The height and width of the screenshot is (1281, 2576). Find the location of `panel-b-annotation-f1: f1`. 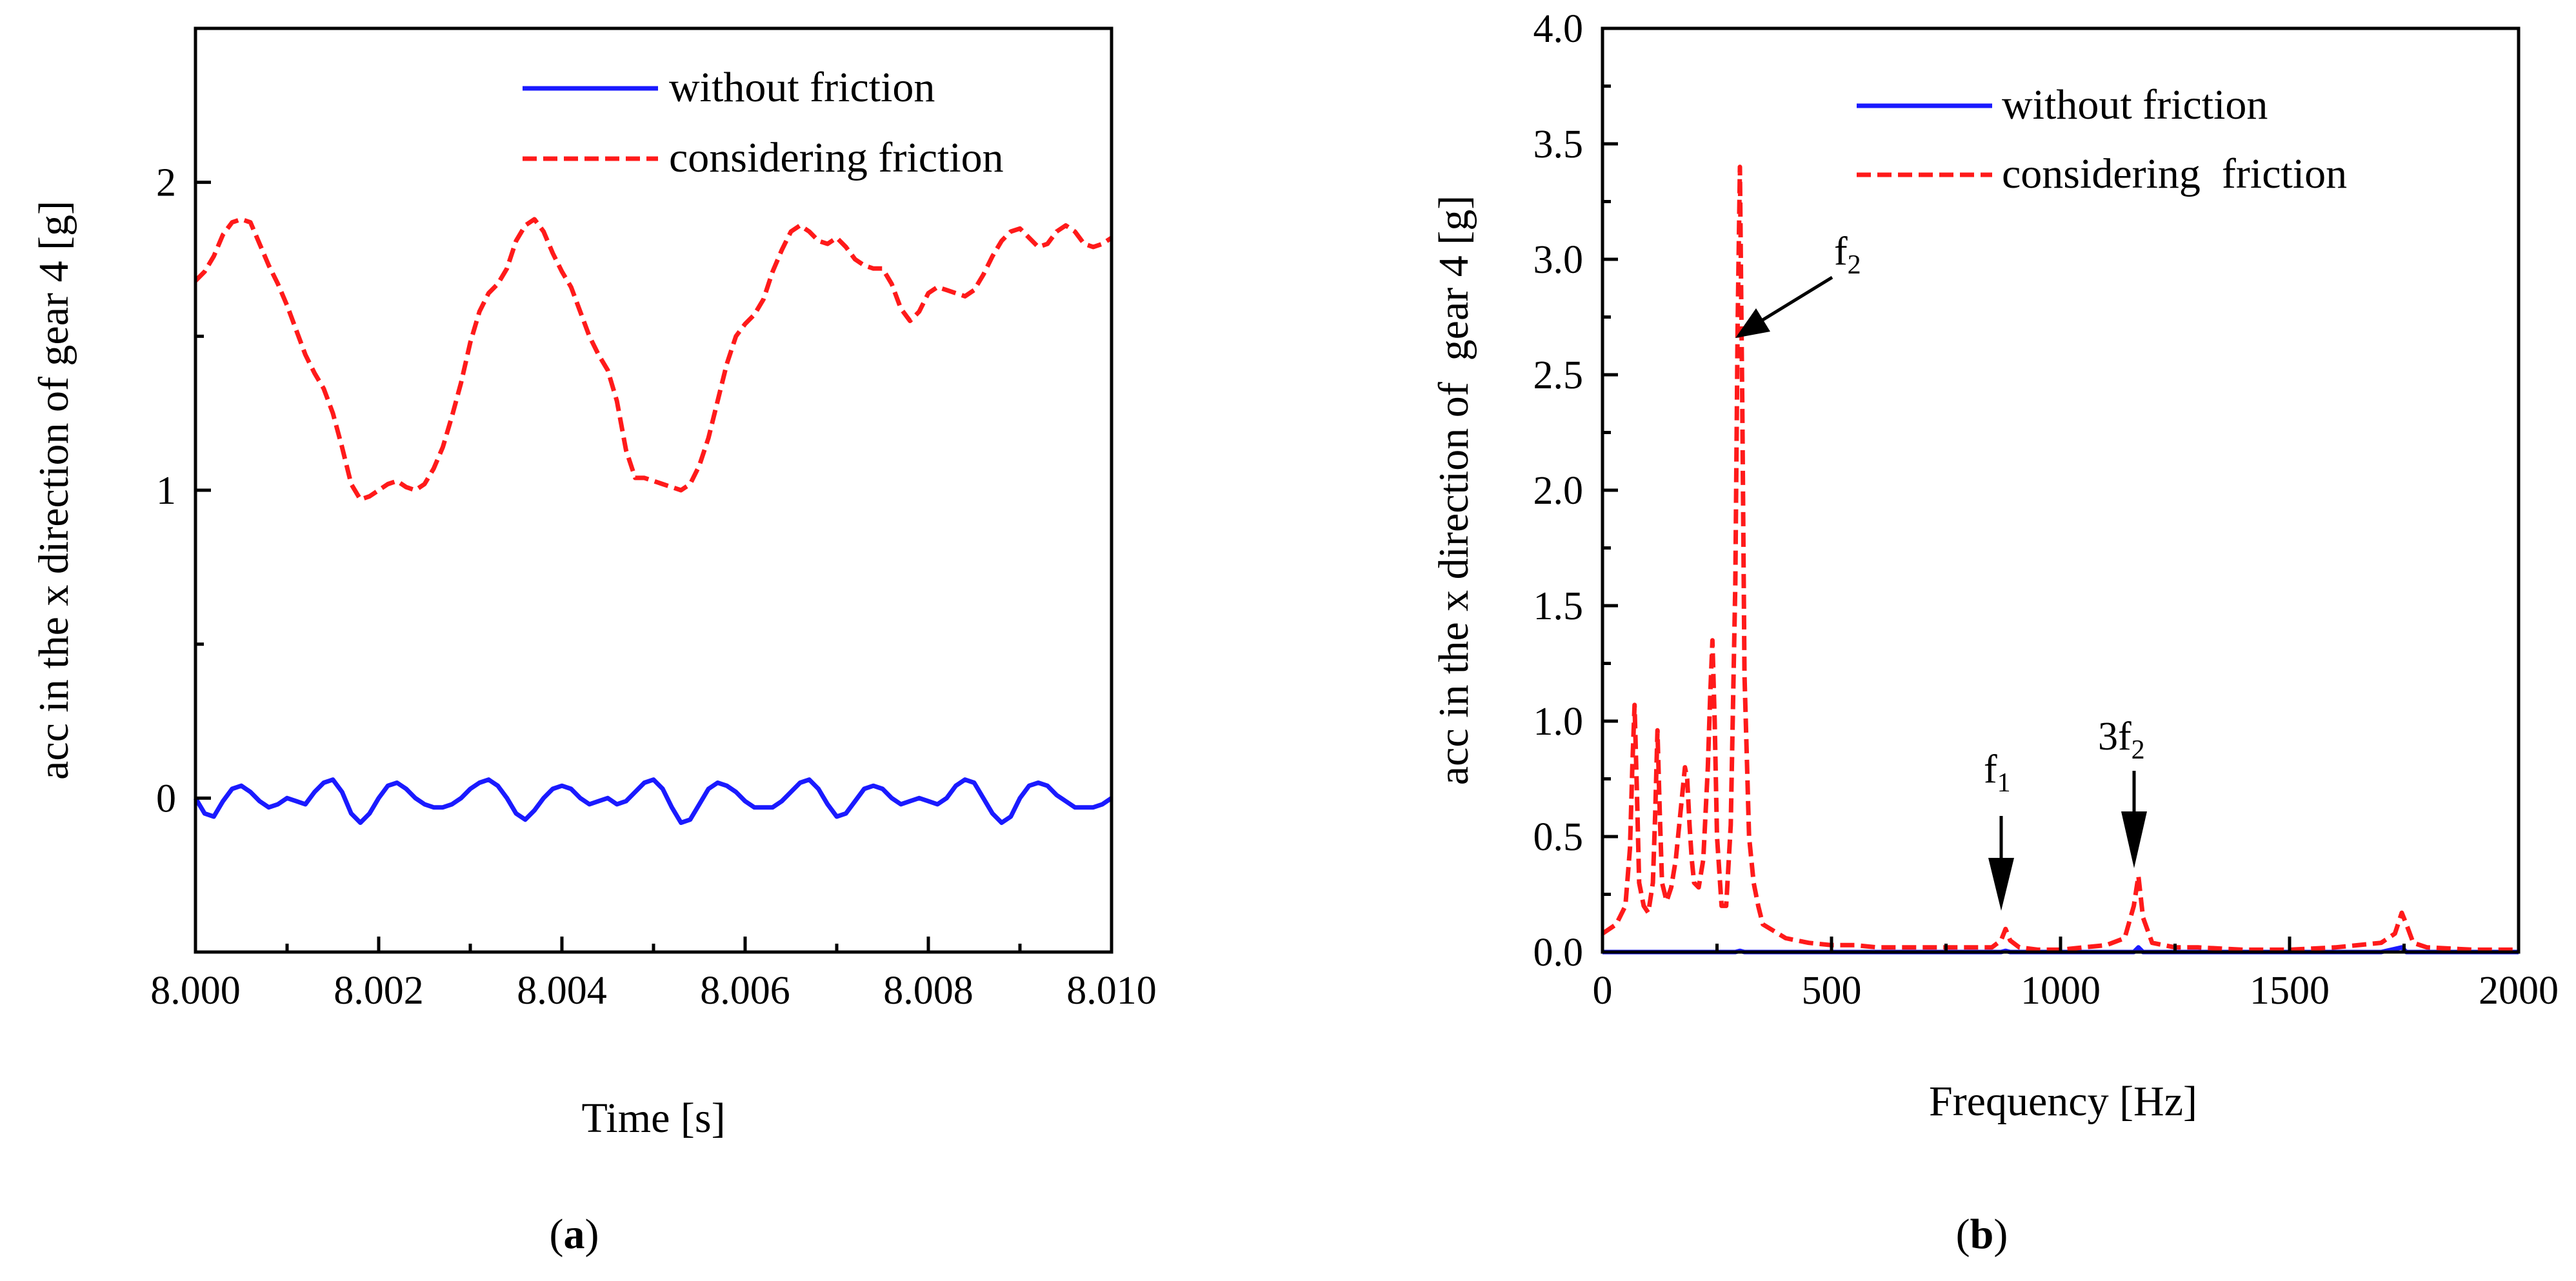

panel-b-annotation-f1: f1 is located at coordinates (1999, 829).